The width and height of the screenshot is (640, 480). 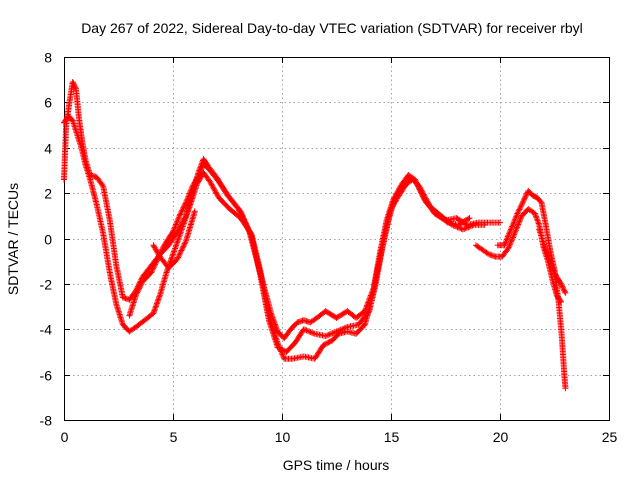 What do you see at coordinates (46, 330) in the screenshot?
I see `y-tick-label: -4` at bounding box center [46, 330].